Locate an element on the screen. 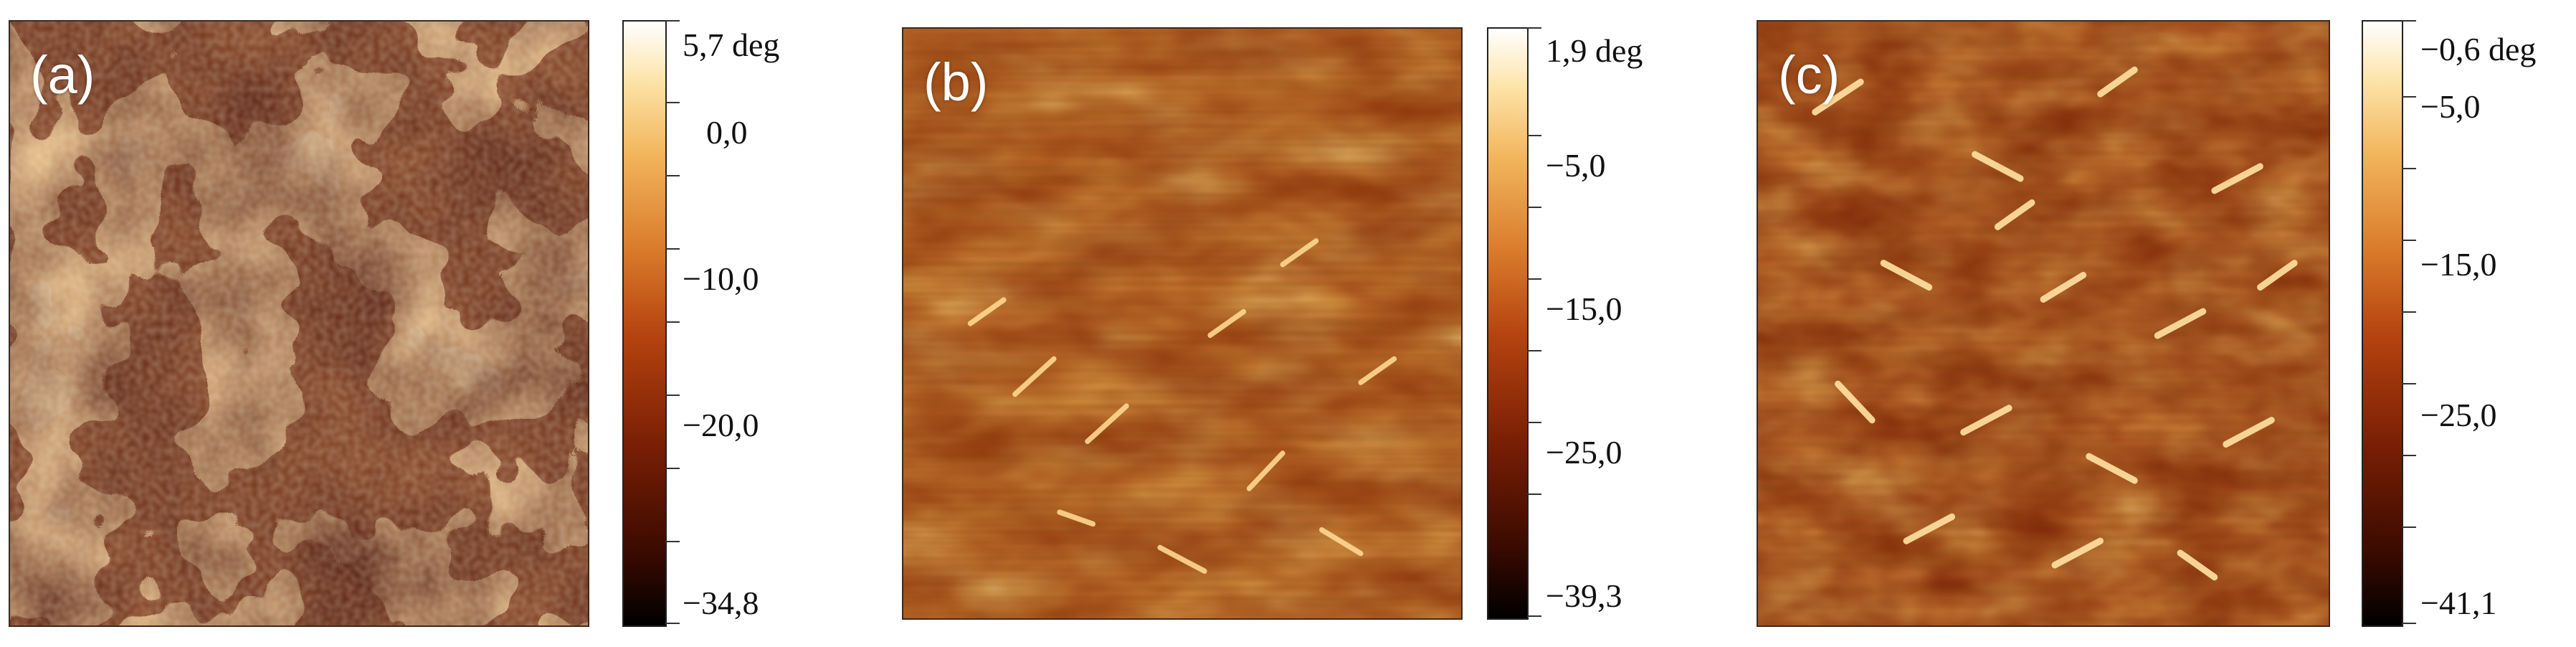 This screenshot has width=2576, height=647. colorbar-c is located at coordinates (2382, 323).